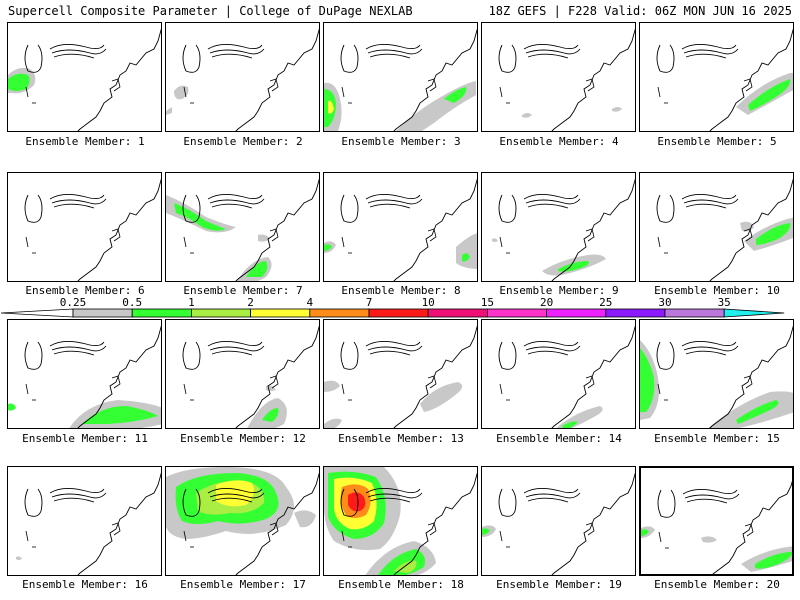 The width and height of the screenshot is (800, 600). What do you see at coordinates (37, 313) in the screenshot?
I see `colorbar-min-arrow` at bounding box center [37, 313].